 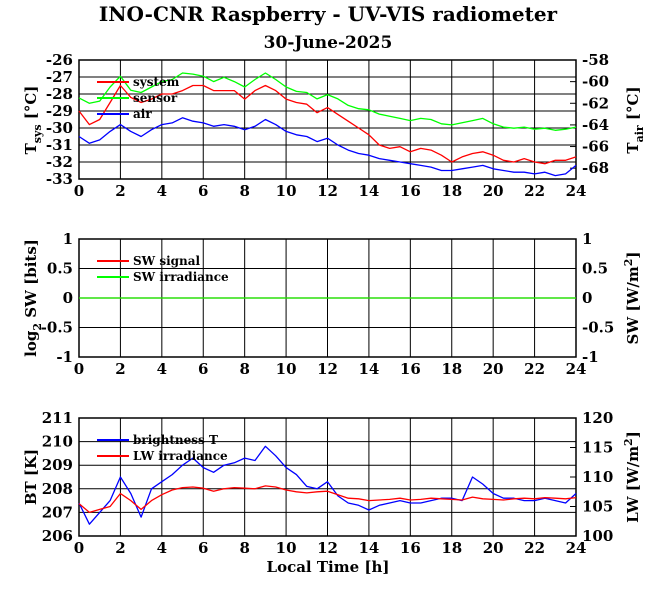 What do you see at coordinates (327, 499) in the screenshot?
I see `series-line-lw-irradiance` at bounding box center [327, 499].